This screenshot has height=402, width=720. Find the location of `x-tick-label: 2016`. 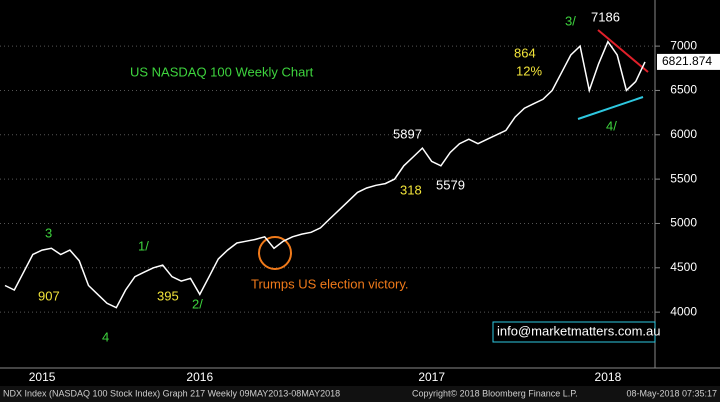

x-tick-label: 2016 is located at coordinates (199, 377).